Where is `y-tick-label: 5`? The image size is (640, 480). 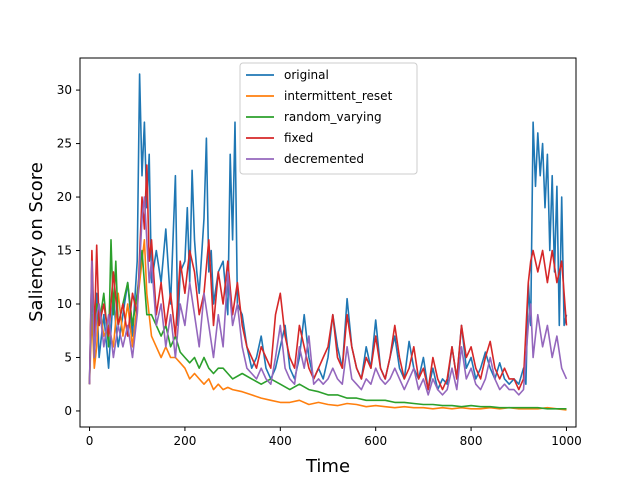 y-tick-label: 5 is located at coordinates (68, 357).